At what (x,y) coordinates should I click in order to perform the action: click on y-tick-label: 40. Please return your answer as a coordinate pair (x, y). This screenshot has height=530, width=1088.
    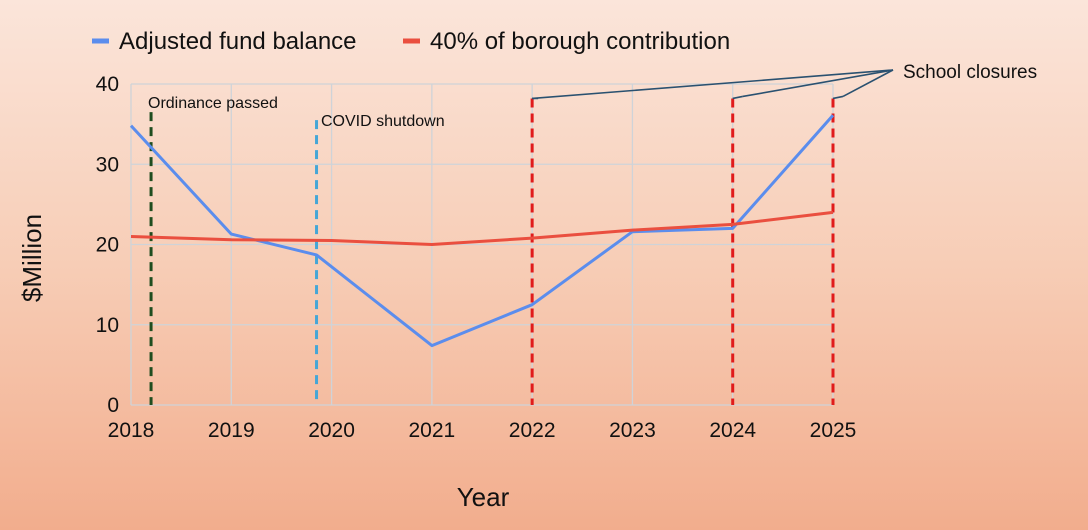
    Looking at the image, I should click on (107, 84).